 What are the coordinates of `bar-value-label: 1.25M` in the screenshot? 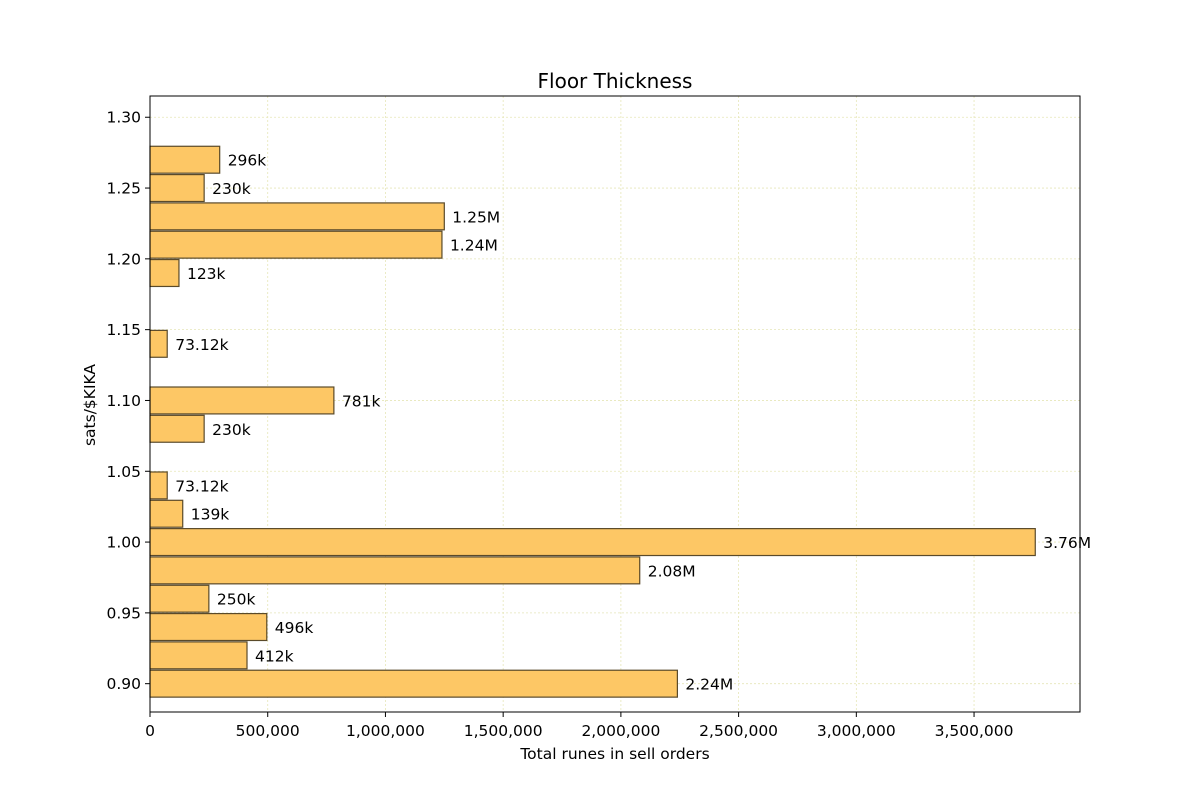 It's located at (476, 217).